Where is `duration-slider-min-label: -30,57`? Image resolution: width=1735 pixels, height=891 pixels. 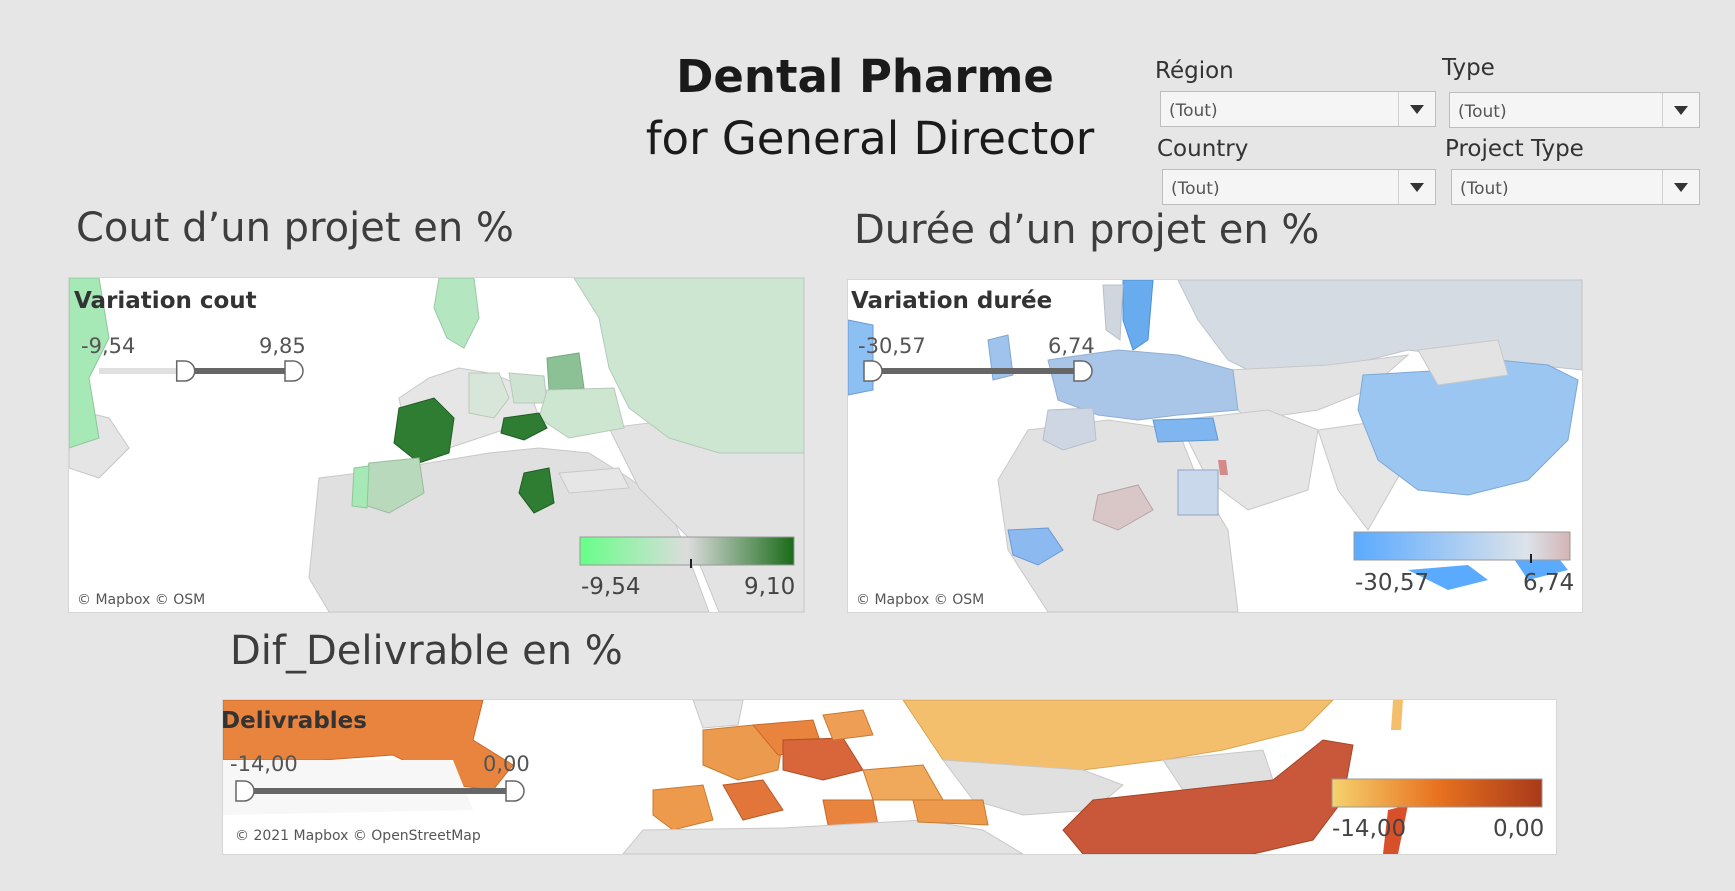 duration-slider-min-label: -30,57 is located at coordinates (892, 346).